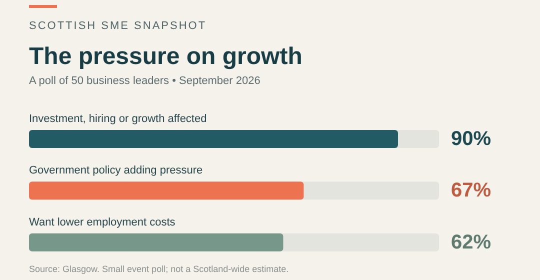 The width and height of the screenshot is (540, 280). I want to click on text: SCOTTISH SME SNAPSHOT, so click(118, 26).